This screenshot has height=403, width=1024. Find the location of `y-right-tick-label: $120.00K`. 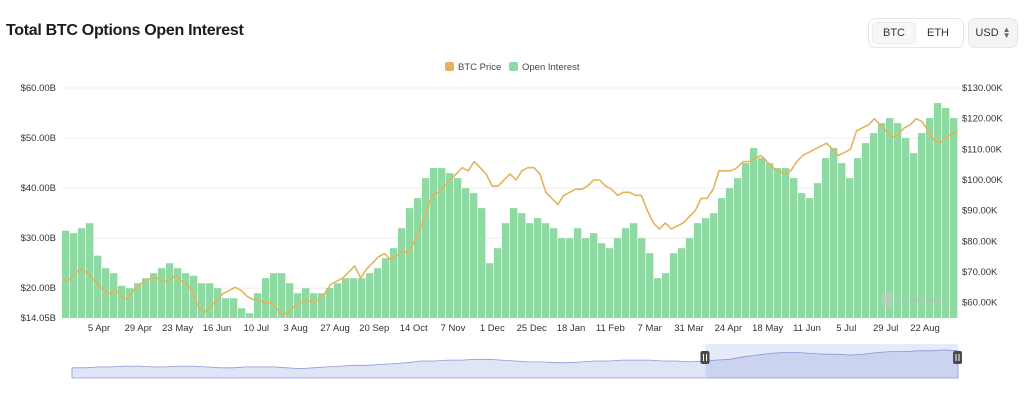

y-right-tick-label: $120.00K is located at coordinates (982, 119).